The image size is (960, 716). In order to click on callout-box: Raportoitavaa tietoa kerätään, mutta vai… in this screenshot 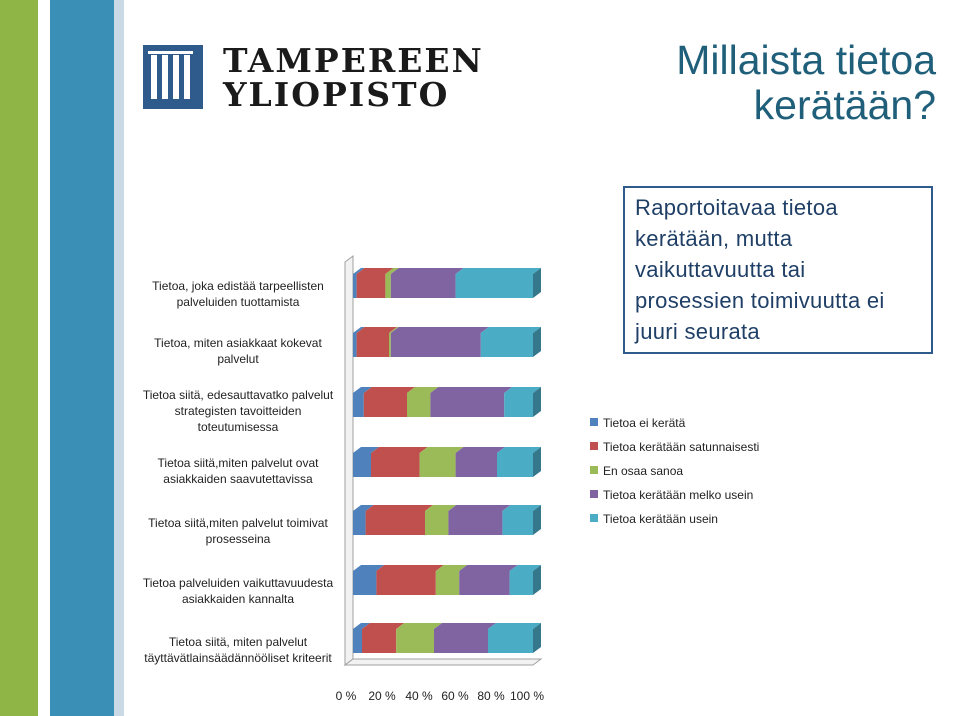, I will do `click(778, 270)`.